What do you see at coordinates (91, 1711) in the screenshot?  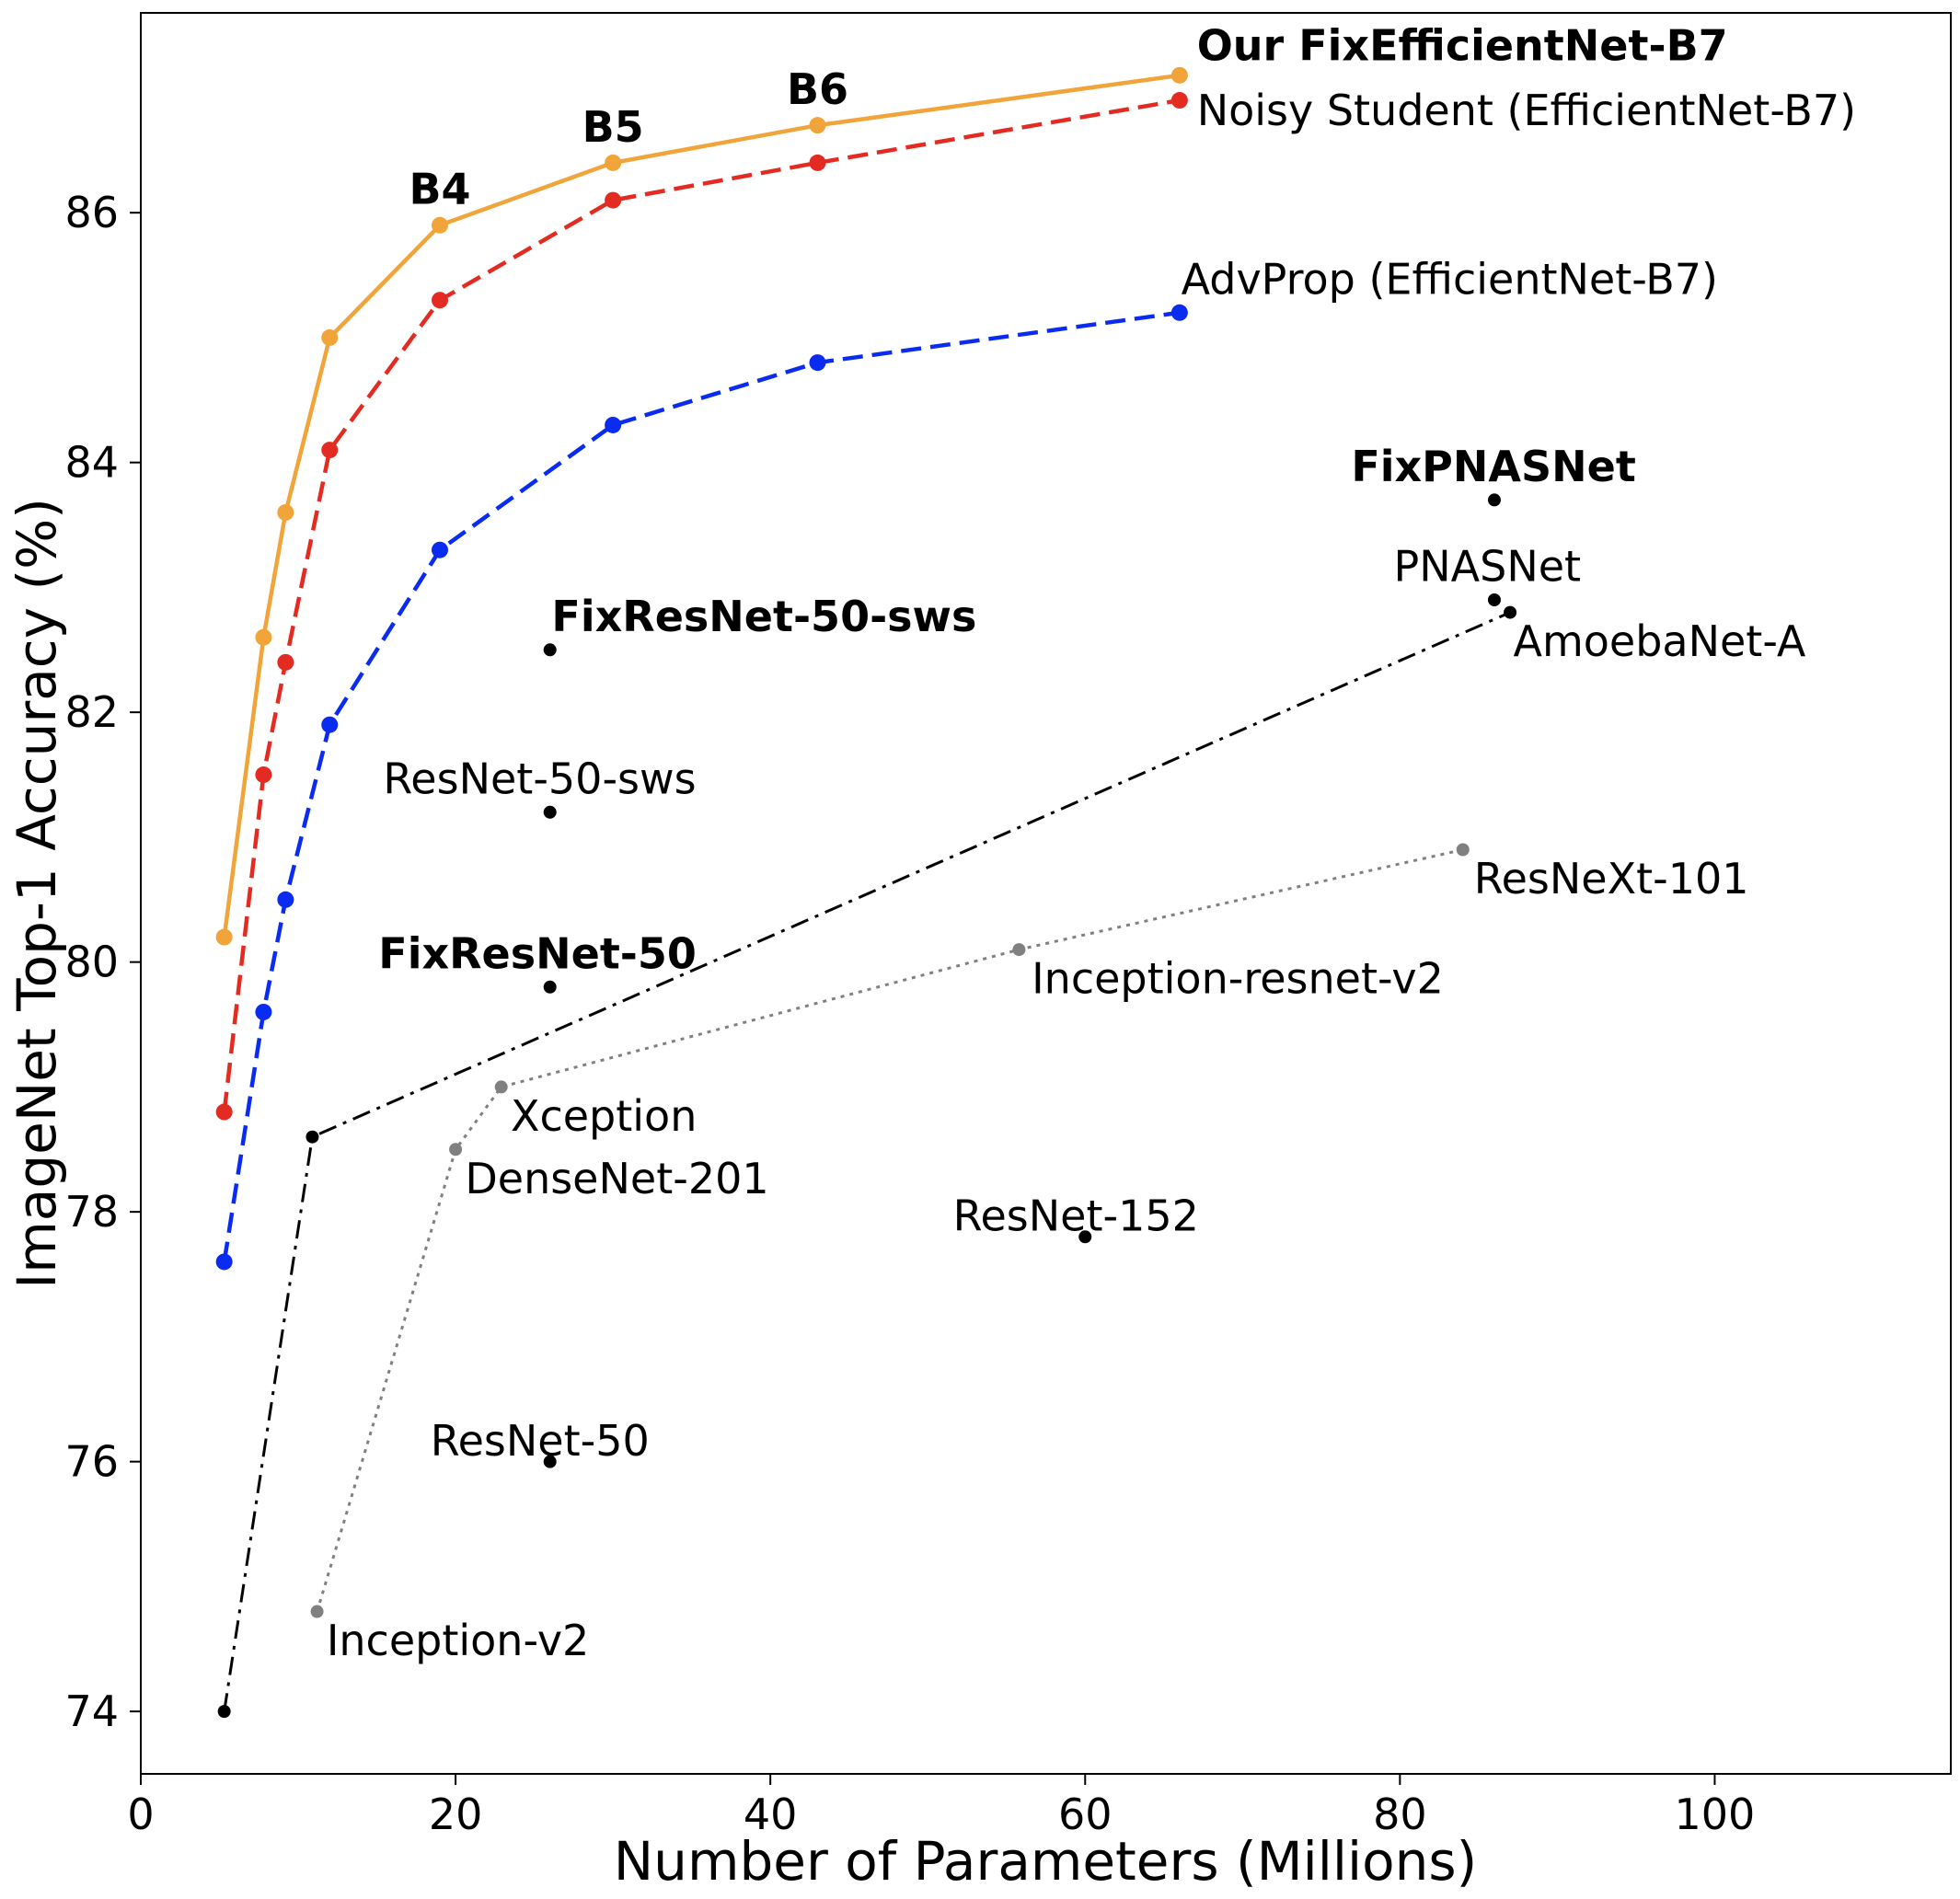 I see `y-tick-label: 74` at bounding box center [91, 1711].